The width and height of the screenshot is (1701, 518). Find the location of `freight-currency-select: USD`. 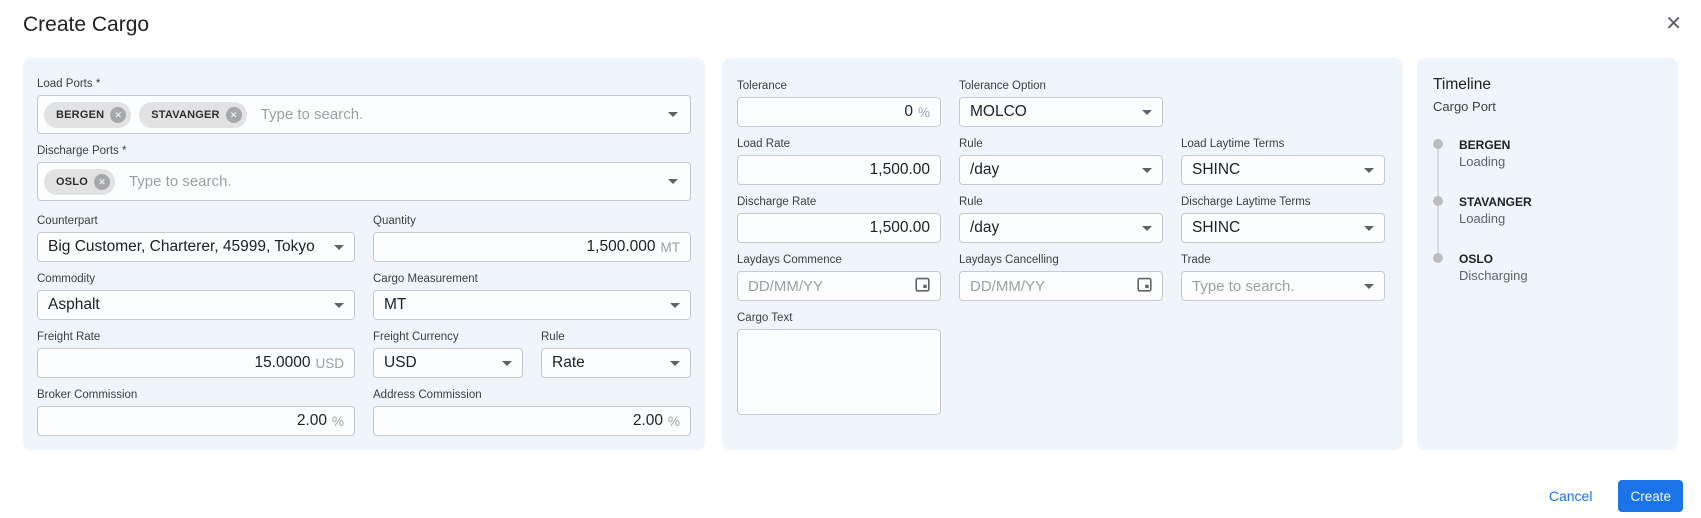

freight-currency-select: USD is located at coordinates (448, 363).